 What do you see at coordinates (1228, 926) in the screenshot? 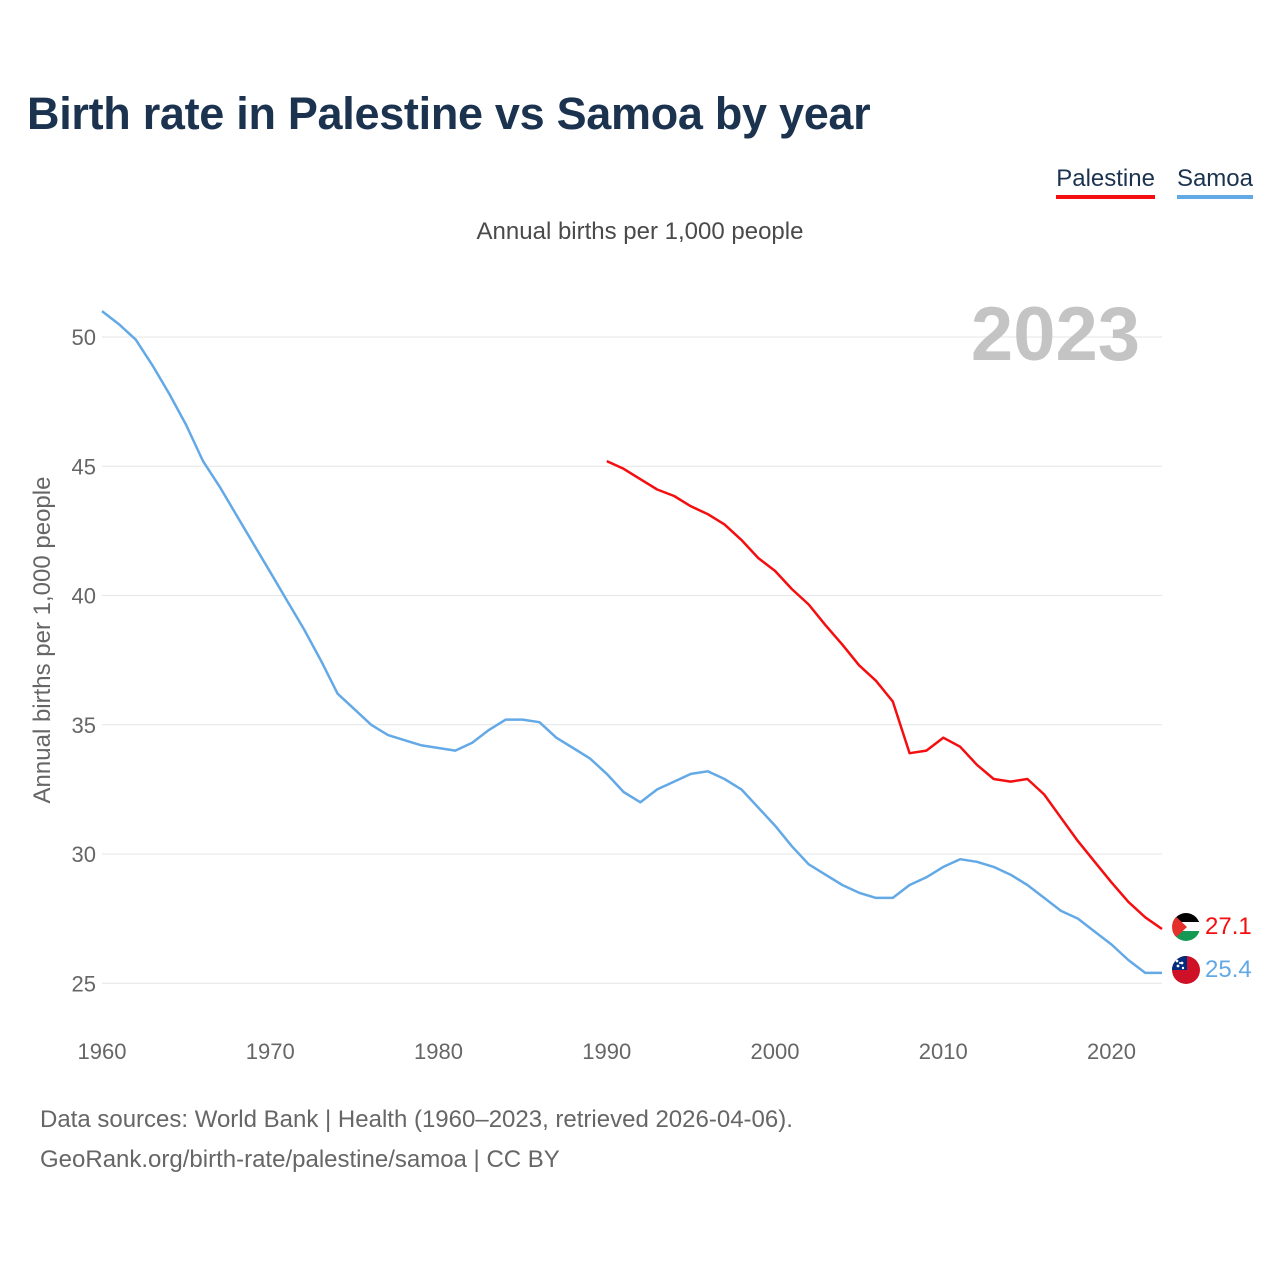
I see `end-label-palestine: 27.1` at bounding box center [1228, 926].